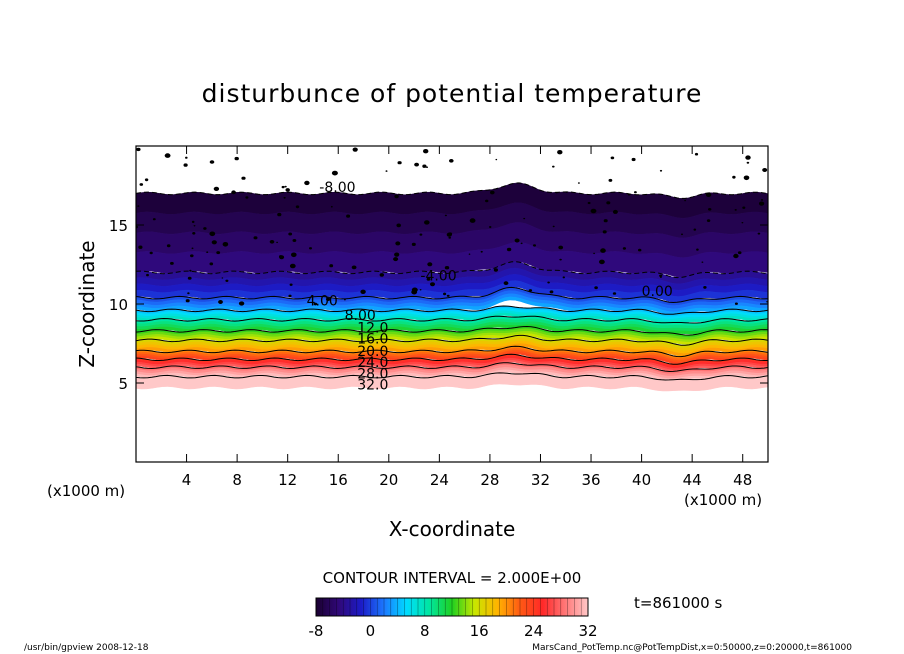 Image resolution: width=904 pixels, height=654 pixels. I want to click on contour-label: 28.0, so click(372, 374).